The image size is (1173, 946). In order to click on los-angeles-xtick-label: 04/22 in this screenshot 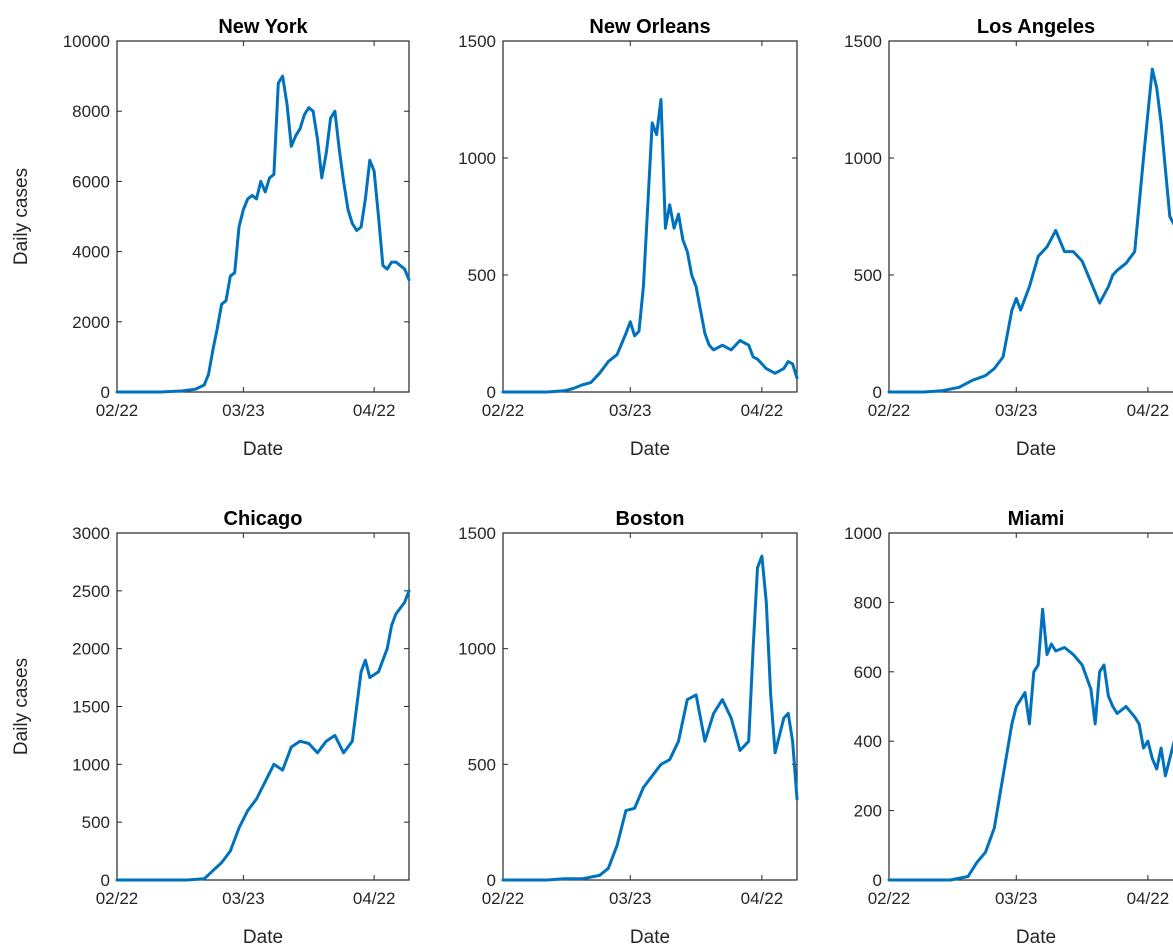, I will do `click(1148, 410)`.